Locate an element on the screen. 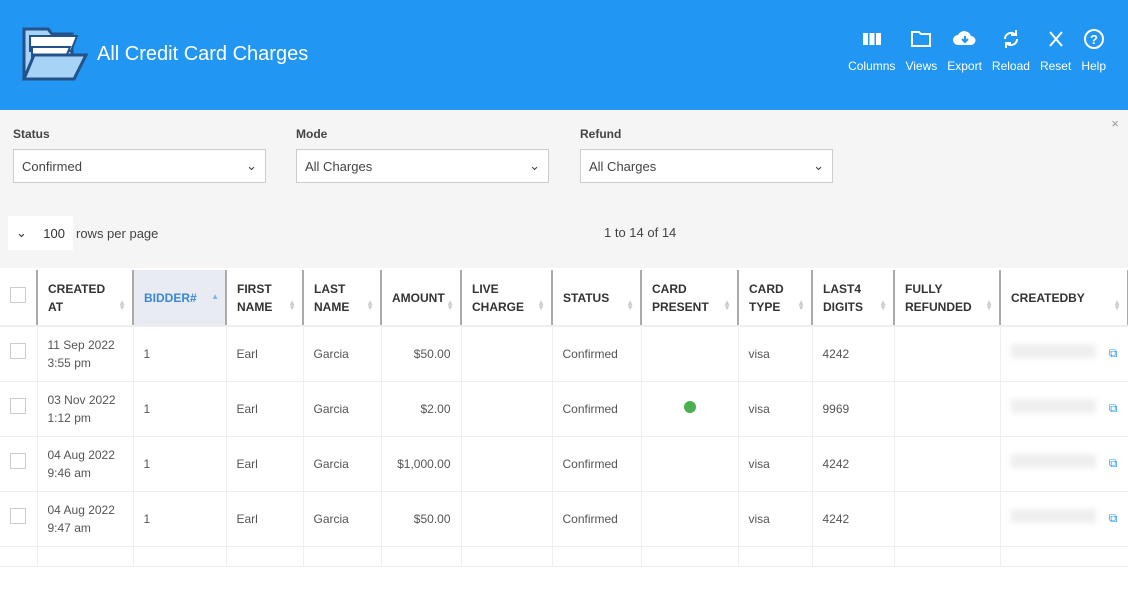 The height and width of the screenshot is (596, 1128). status-value: Confirmed is located at coordinates (52, 166).